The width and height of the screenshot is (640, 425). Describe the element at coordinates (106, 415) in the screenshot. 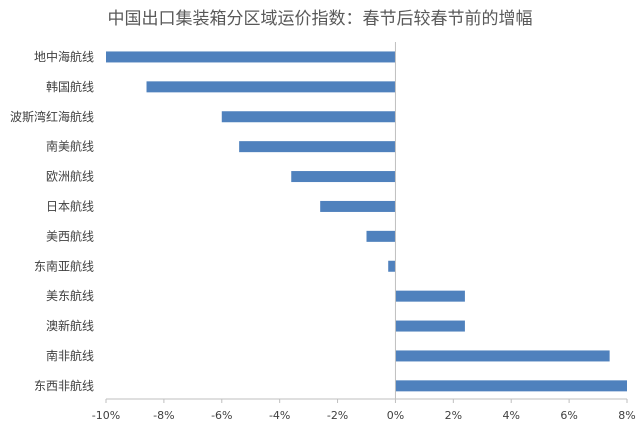

I see `x-tick-label: -10%` at that location.